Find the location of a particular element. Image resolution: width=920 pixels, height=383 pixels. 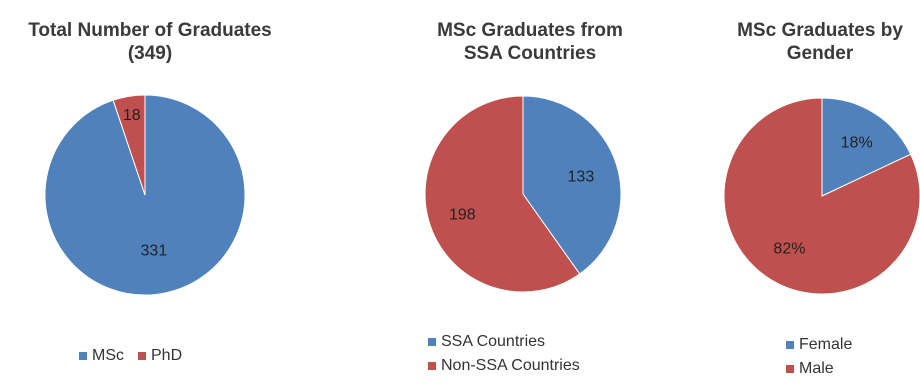

legend-ssa-countries: SSA Countries Non-SSA Countries is located at coordinates (504, 354).